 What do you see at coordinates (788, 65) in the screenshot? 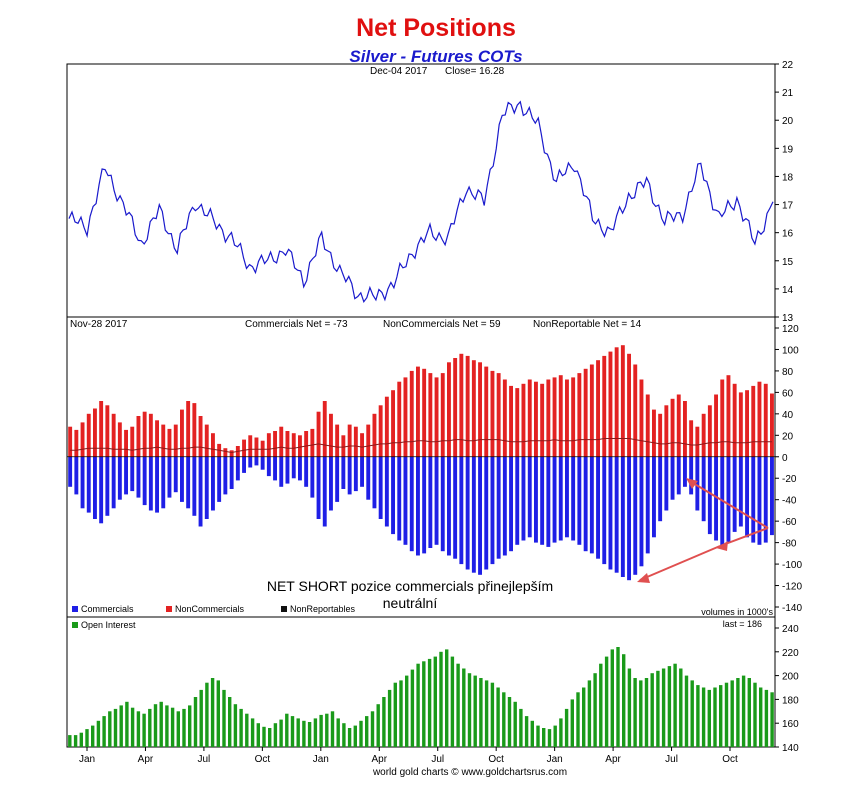
I see `price-y-tick-label-9: 22` at bounding box center [788, 65].